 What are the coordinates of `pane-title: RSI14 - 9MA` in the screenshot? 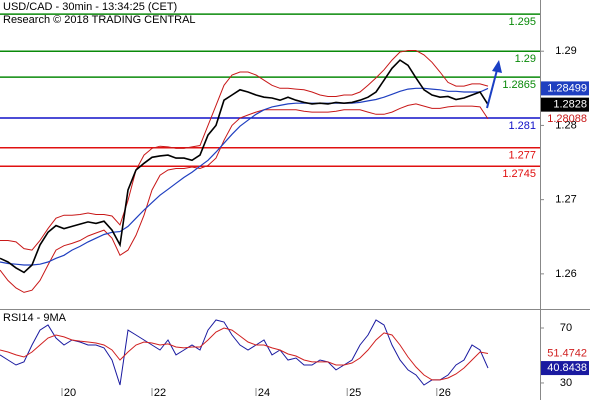 It's located at (35, 318).